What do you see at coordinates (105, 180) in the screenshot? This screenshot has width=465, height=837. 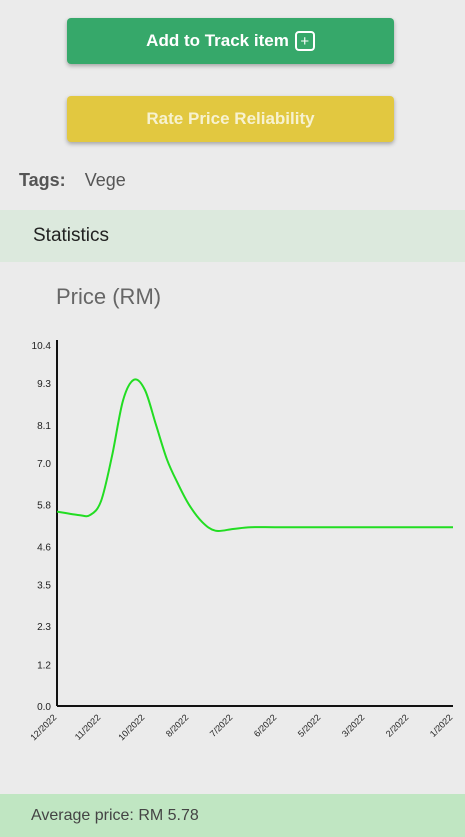 I see `tags-value: Vege` at bounding box center [105, 180].